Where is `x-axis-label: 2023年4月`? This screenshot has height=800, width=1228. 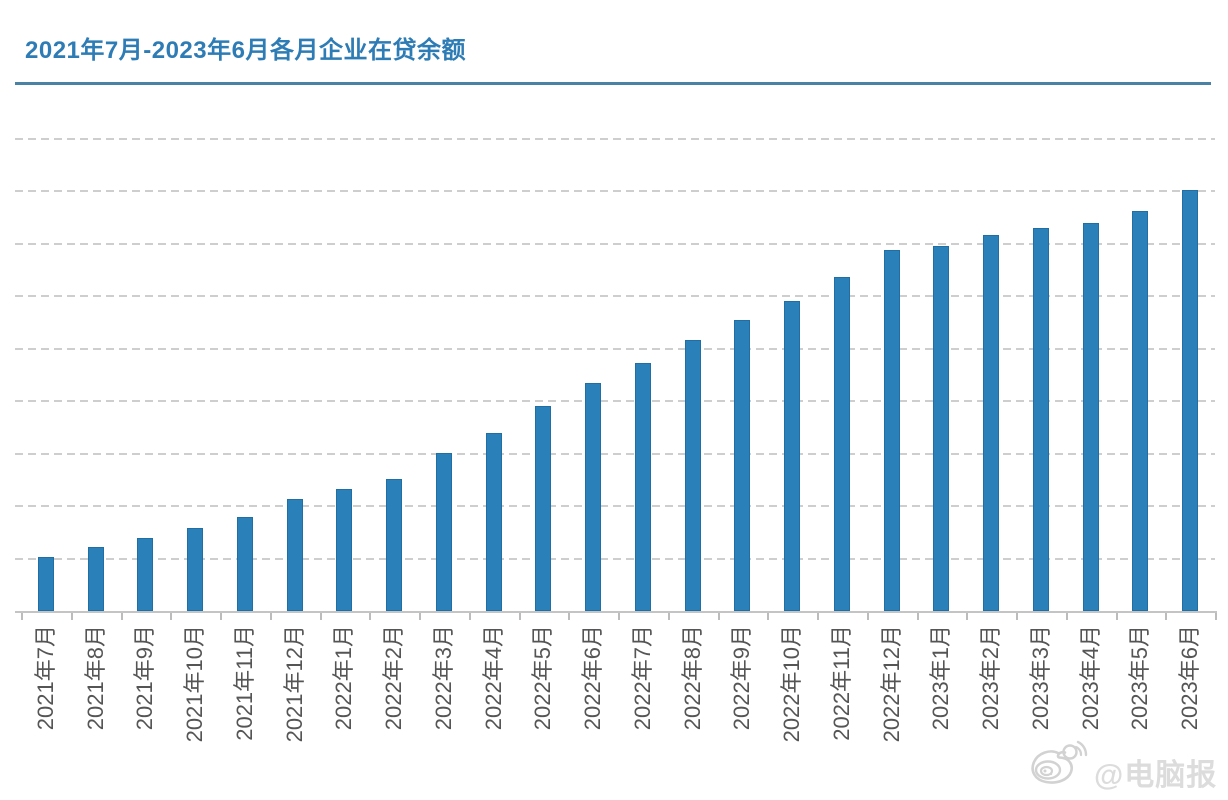 x-axis-label: 2023年4月 is located at coordinates (1090, 678).